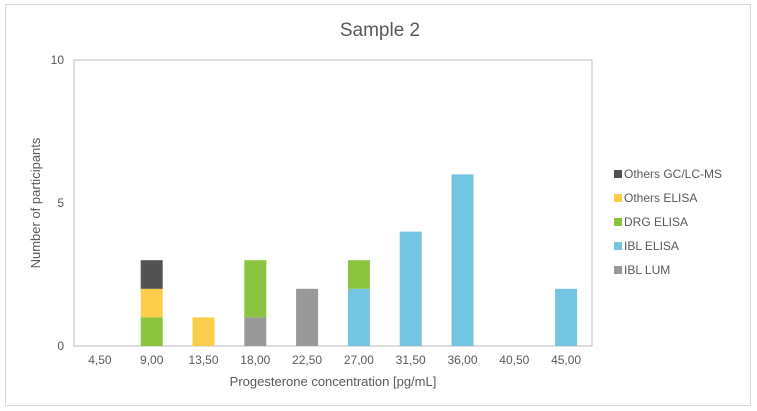 The height and width of the screenshot is (411, 757). Describe the element at coordinates (462, 360) in the screenshot. I see `x-tick-label: 36,00` at that location.